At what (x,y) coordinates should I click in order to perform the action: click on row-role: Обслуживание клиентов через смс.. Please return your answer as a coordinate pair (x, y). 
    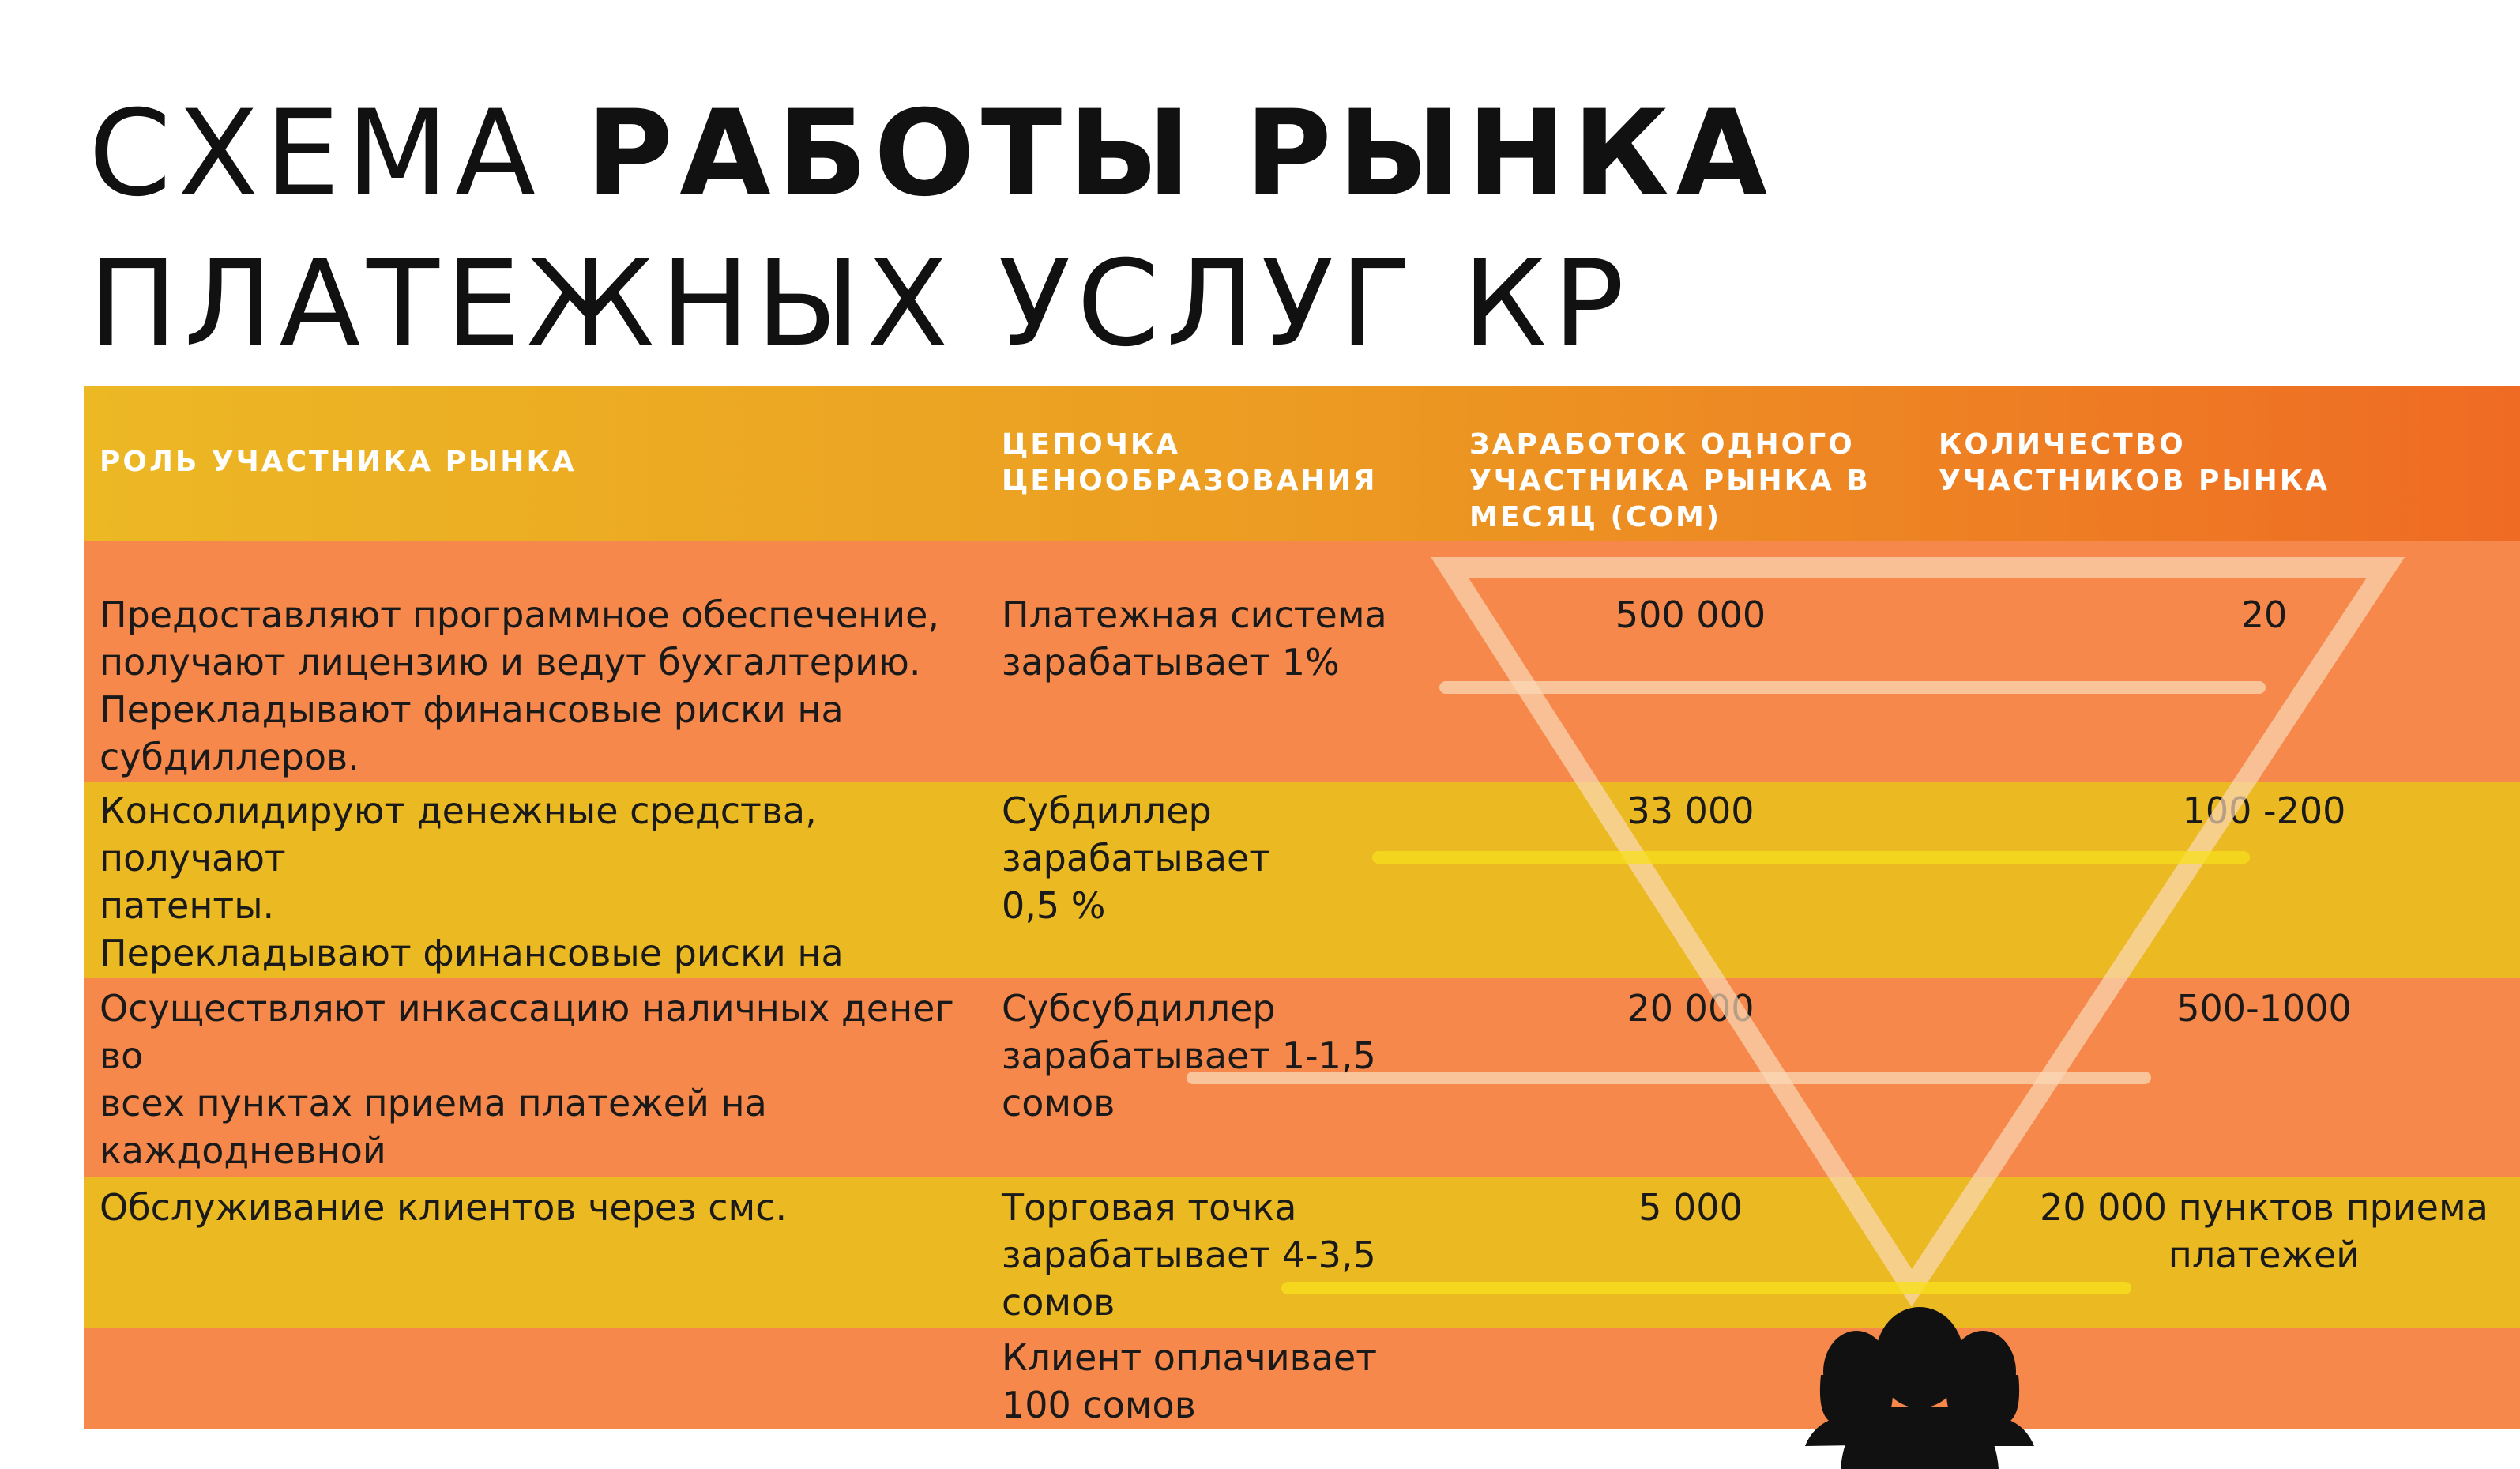
    Looking at the image, I should click on (444, 1207).